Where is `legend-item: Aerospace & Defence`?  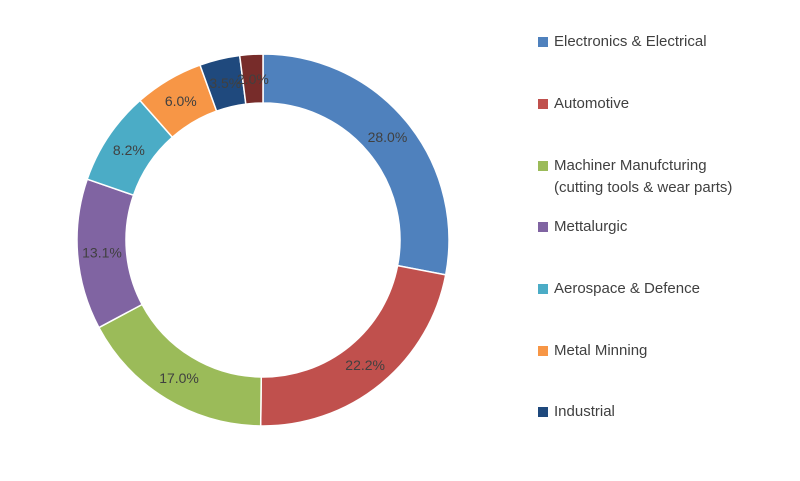 legend-item: Aerospace & Defence is located at coordinates (619, 289).